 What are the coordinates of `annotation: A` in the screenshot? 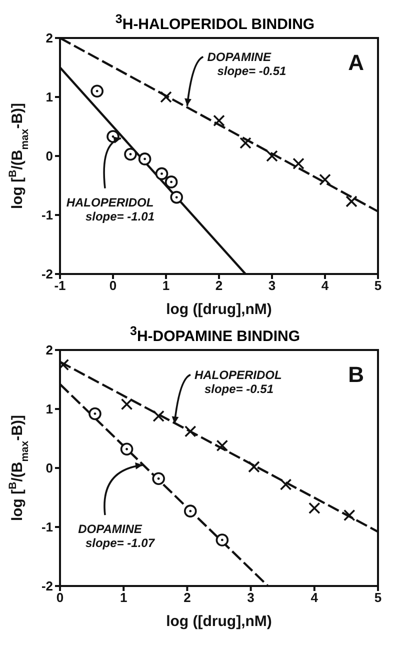 It's located at (356, 62).